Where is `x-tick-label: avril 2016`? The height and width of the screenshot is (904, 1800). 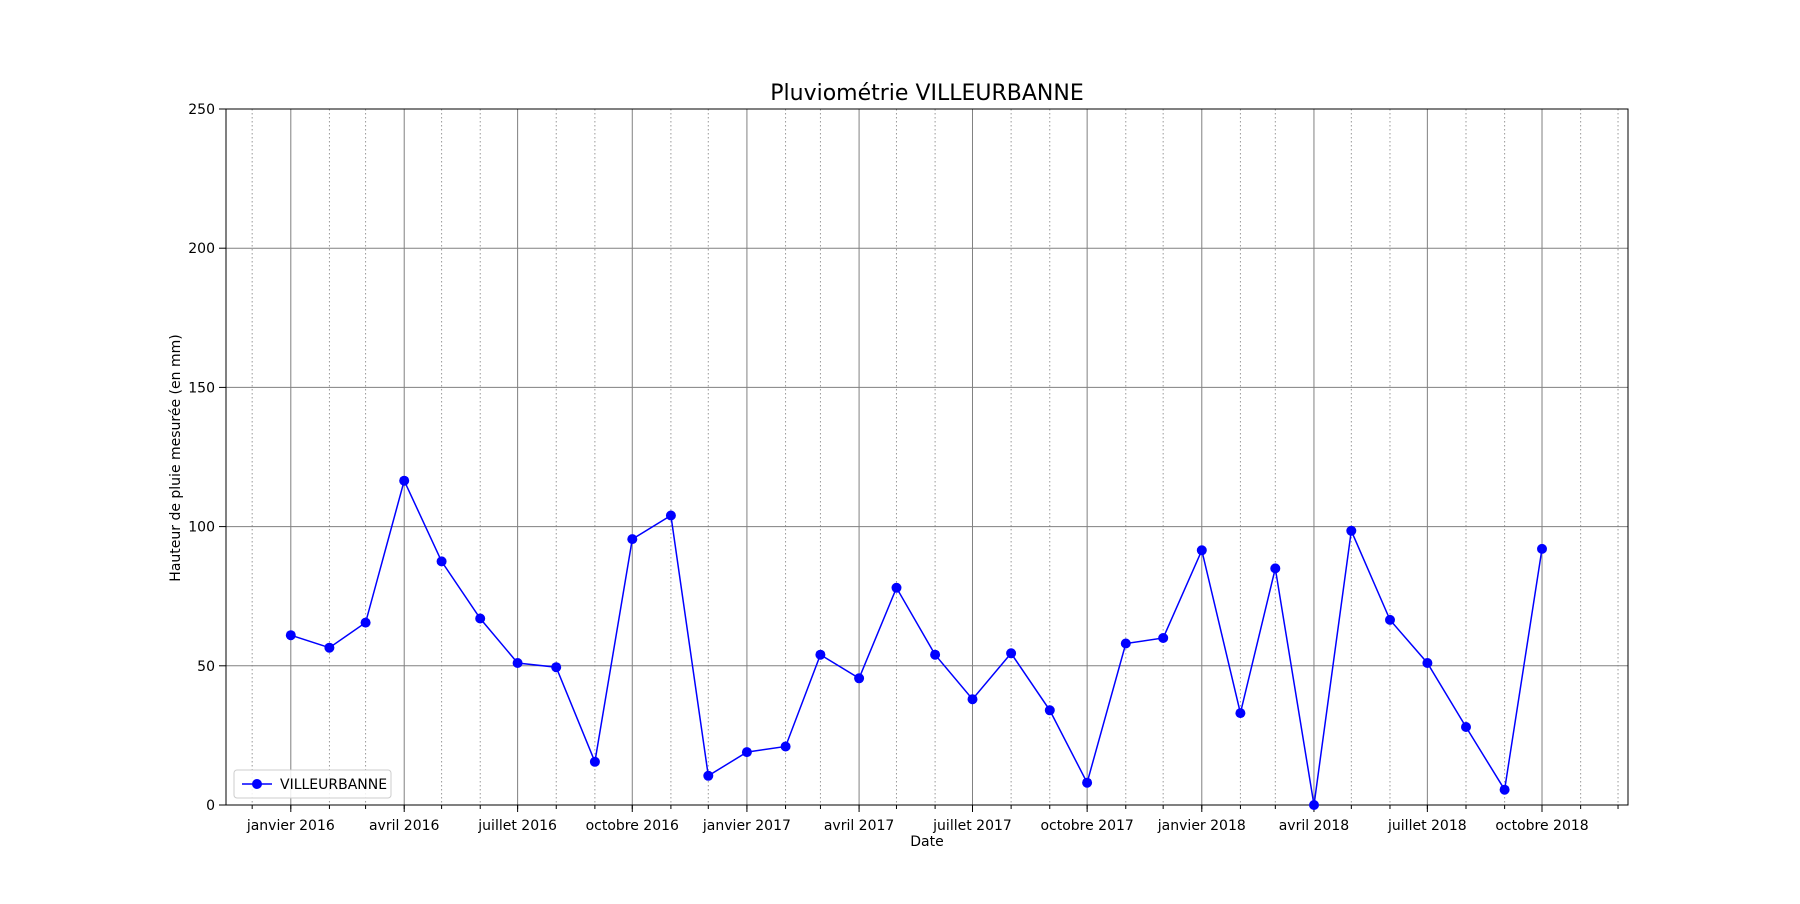 x-tick-label: avril 2016 is located at coordinates (404, 826).